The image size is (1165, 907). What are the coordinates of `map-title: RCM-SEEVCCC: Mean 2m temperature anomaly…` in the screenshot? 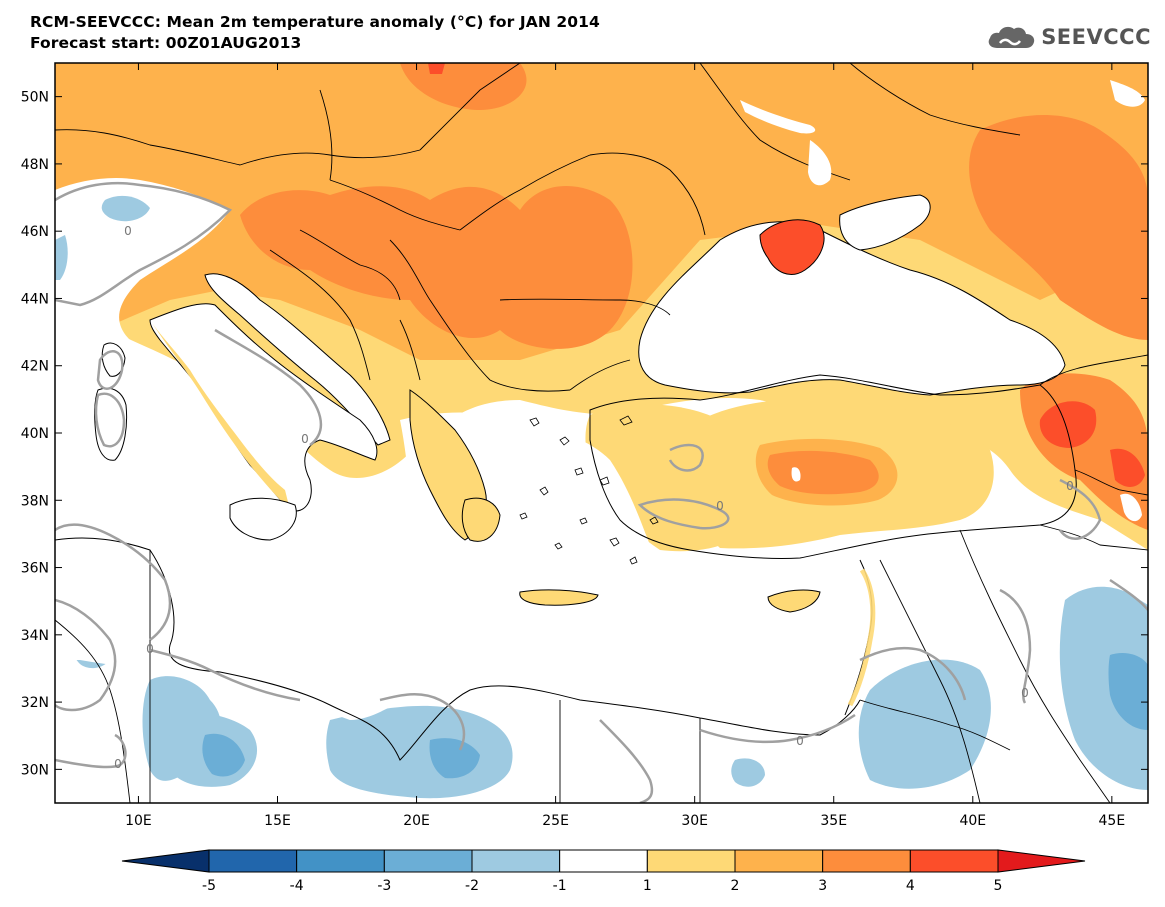 It's located at (315, 22).